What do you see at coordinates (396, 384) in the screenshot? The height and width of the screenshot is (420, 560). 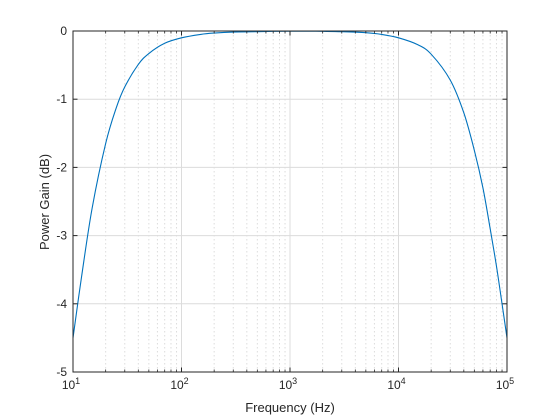 I see `x-tick-label: 10⁴` at bounding box center [396, 384].